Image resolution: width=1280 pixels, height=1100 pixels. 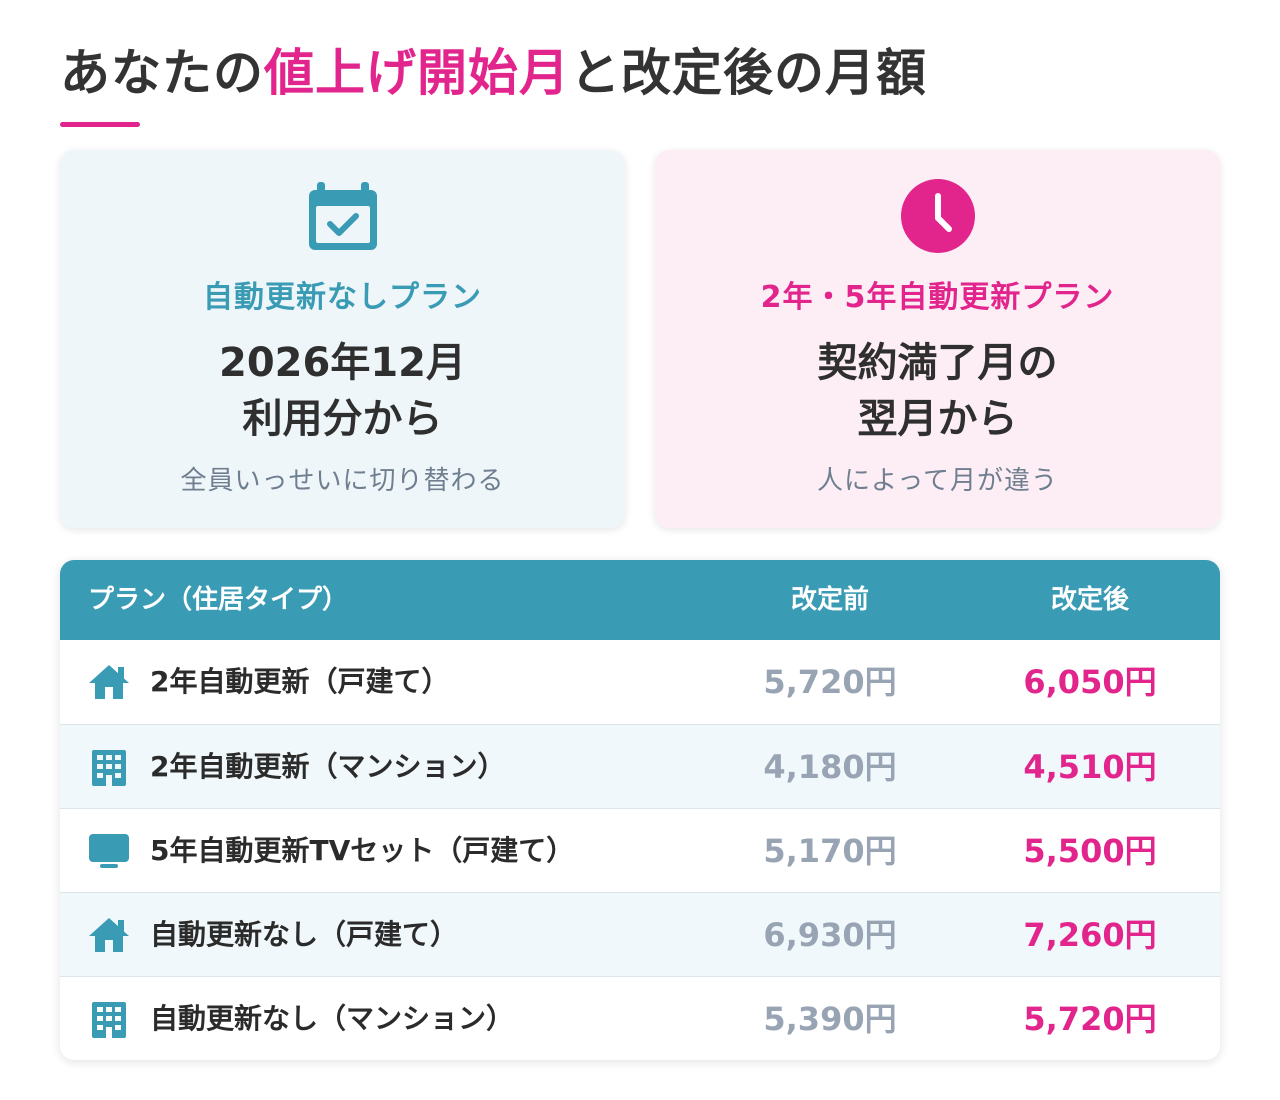 I want to click on price-before: 6,930円, so click(x=830, y=935).